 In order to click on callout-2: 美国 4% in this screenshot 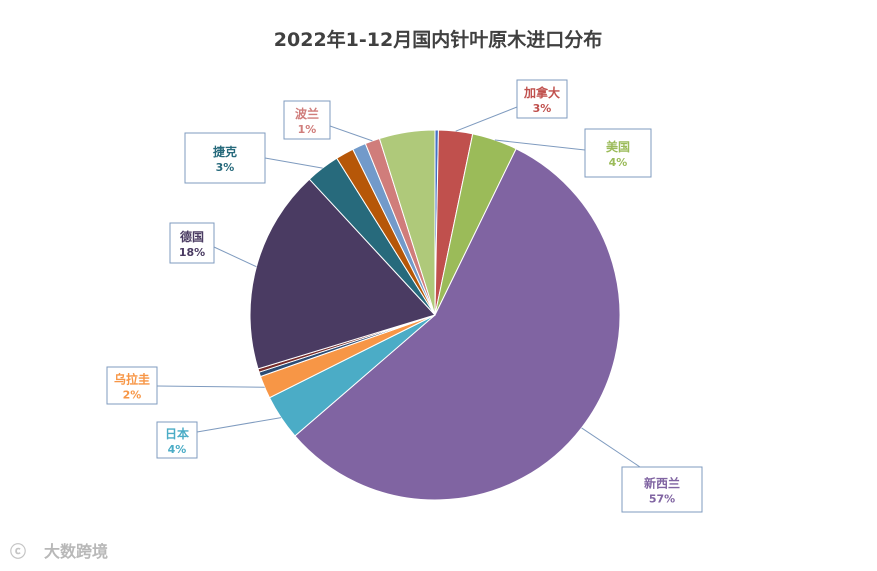, I will do `click(618, 153)`.